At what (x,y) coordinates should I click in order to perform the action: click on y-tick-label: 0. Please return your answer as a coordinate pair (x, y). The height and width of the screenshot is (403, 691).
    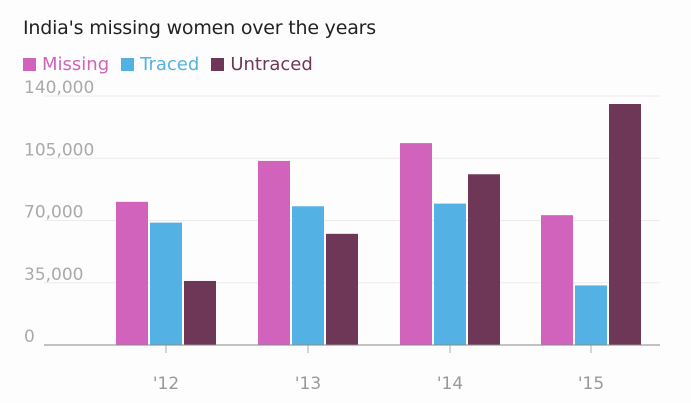
    Looking at the image, I should click on (29, 337).